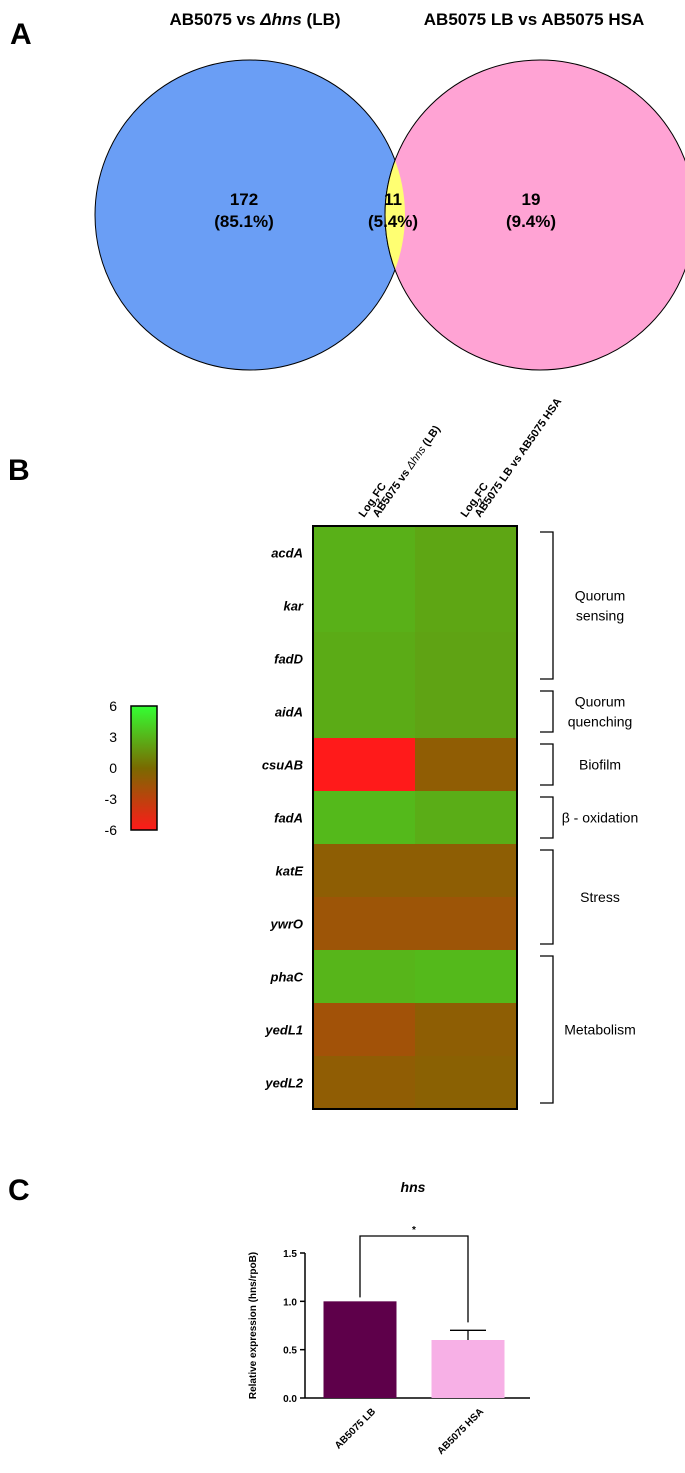  What do you see at coordinates (414, 1279) in the screenshot?
I see `significance-bracket` at bounding box center [414, 1279].